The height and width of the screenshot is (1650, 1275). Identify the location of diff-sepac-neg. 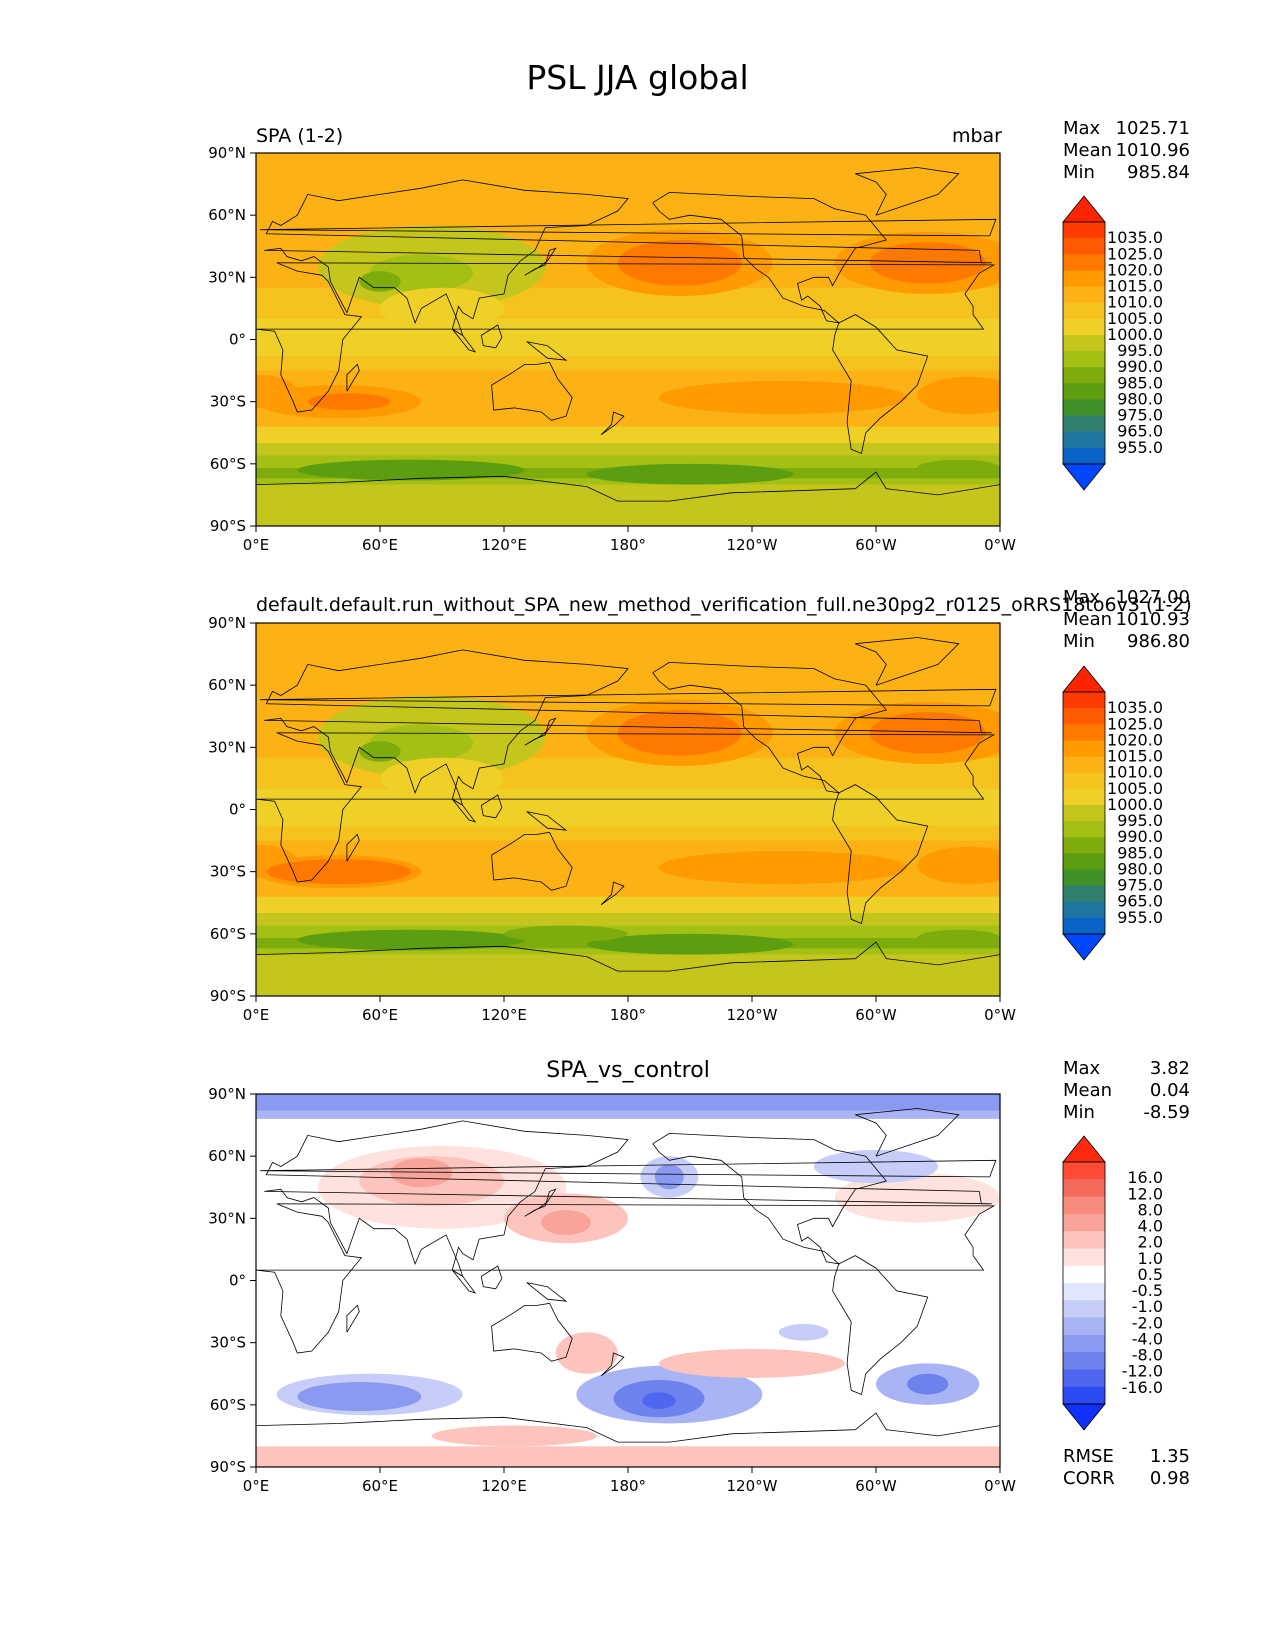
(803, 1332).